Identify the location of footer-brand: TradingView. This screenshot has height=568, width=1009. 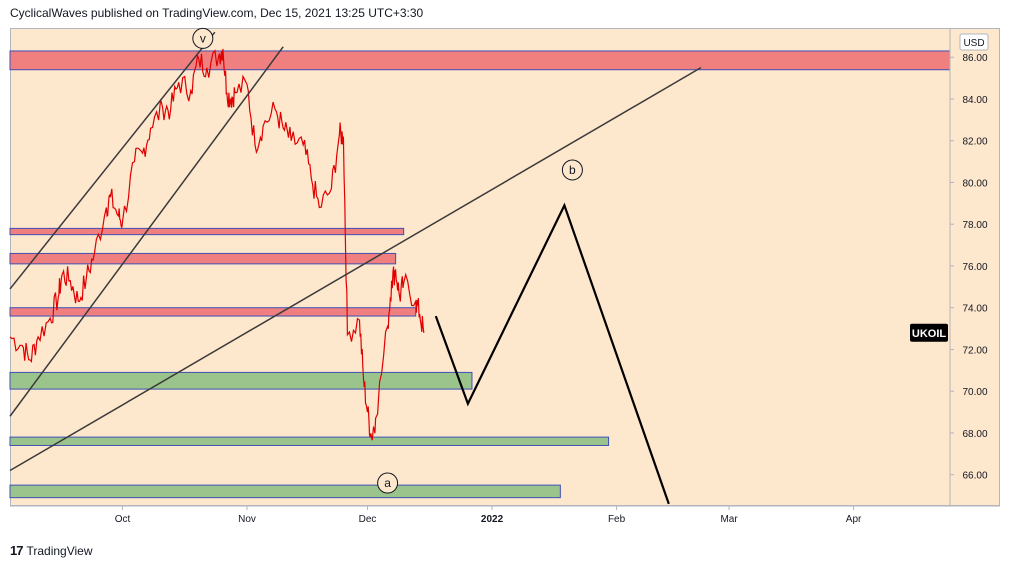
(59, 550).